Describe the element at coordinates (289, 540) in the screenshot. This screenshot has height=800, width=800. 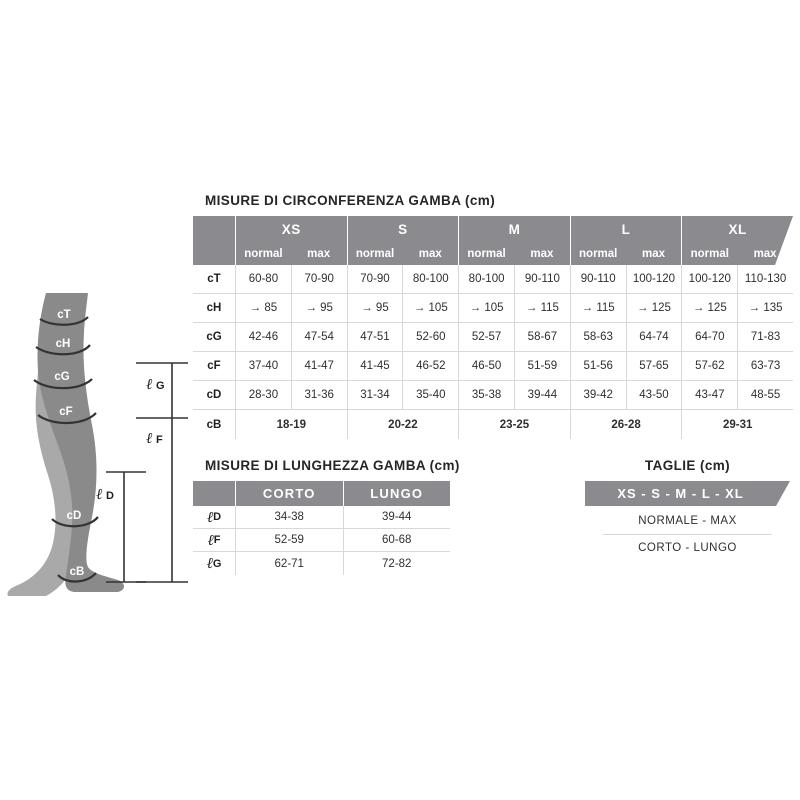
I see `lengths-cell-F-corto: 52-59` at that location.